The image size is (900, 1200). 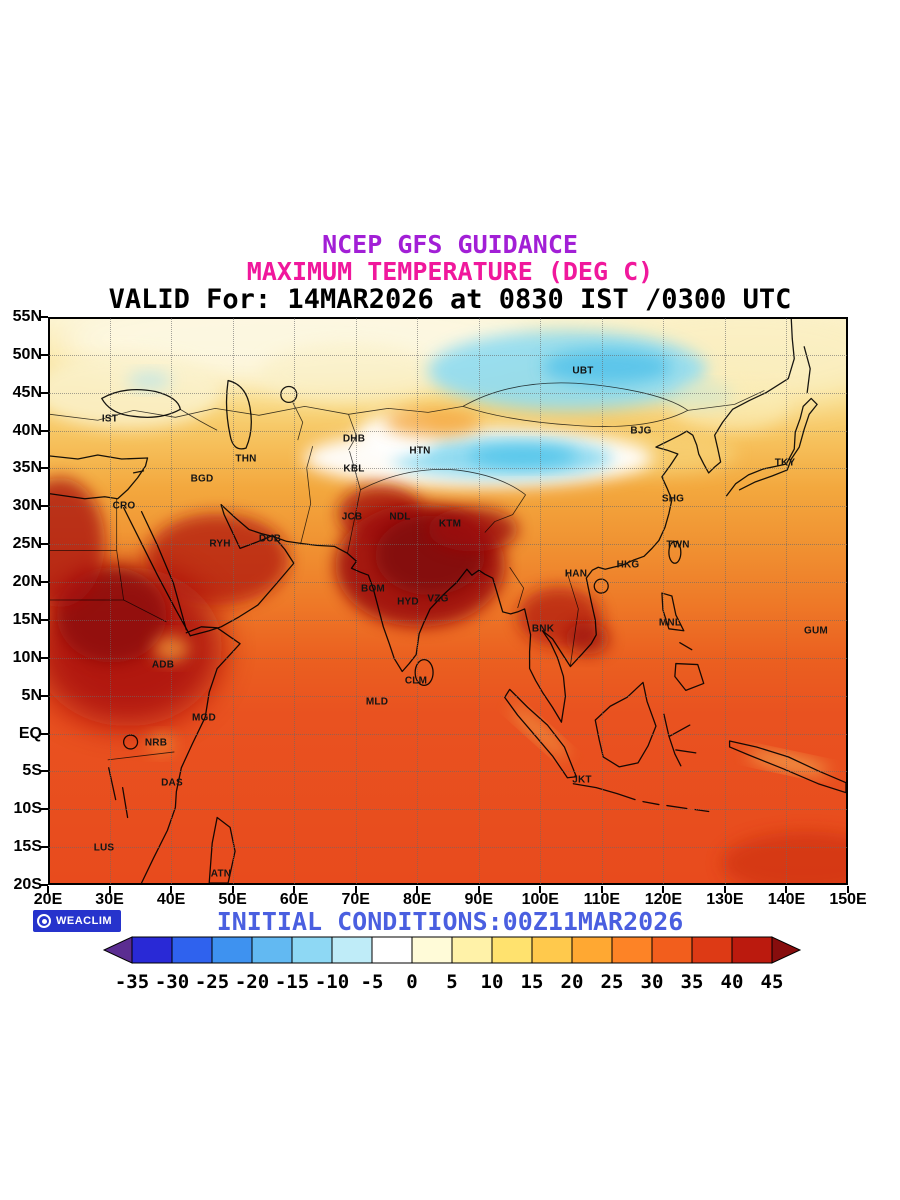 I want to click on colorbar-tick-label: -5, so click(x=372, y=982).